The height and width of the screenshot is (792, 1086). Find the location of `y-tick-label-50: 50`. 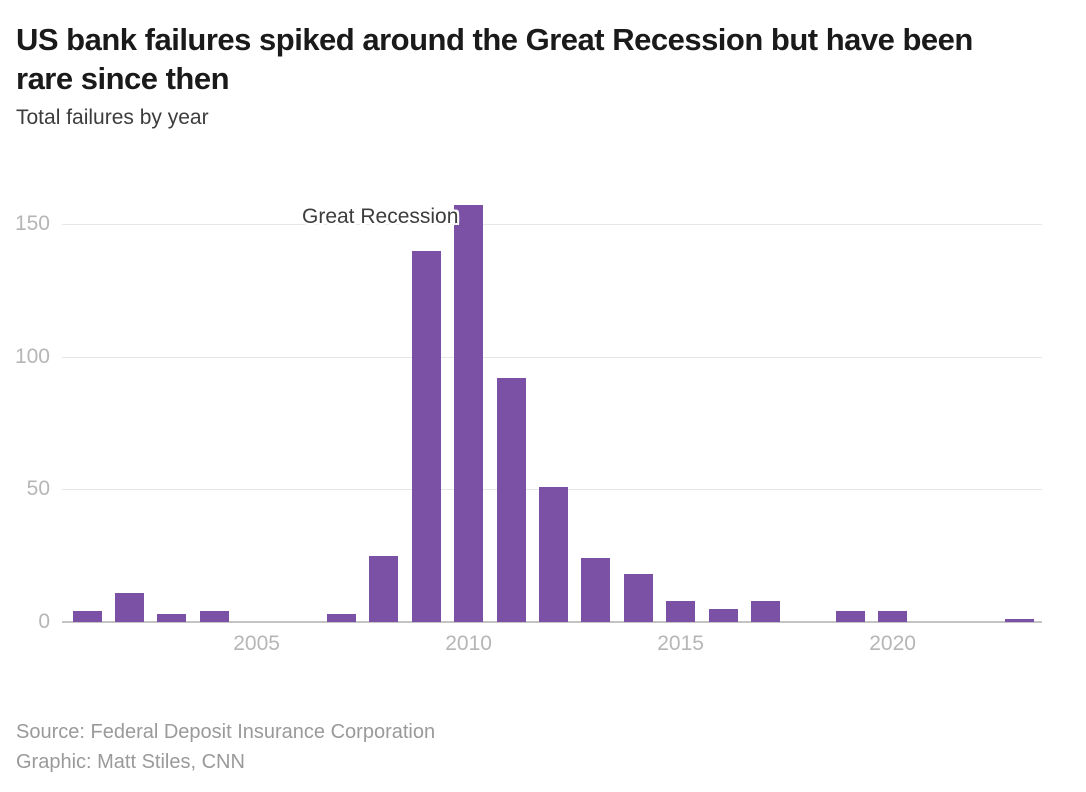

y-tick-label-50: 50 is located at coordinates (38, 489).